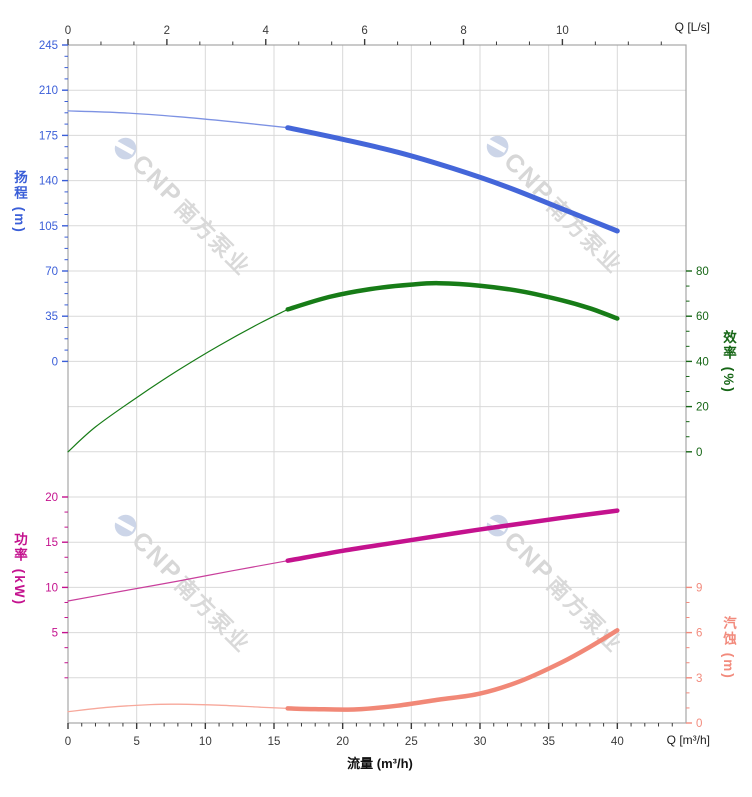 This screenshot has width=752, height=797. Describe the element at coordinates (728, 648) in the screenshot. I see `npsh-axis-title: 汽蚀 (m)` at that location.